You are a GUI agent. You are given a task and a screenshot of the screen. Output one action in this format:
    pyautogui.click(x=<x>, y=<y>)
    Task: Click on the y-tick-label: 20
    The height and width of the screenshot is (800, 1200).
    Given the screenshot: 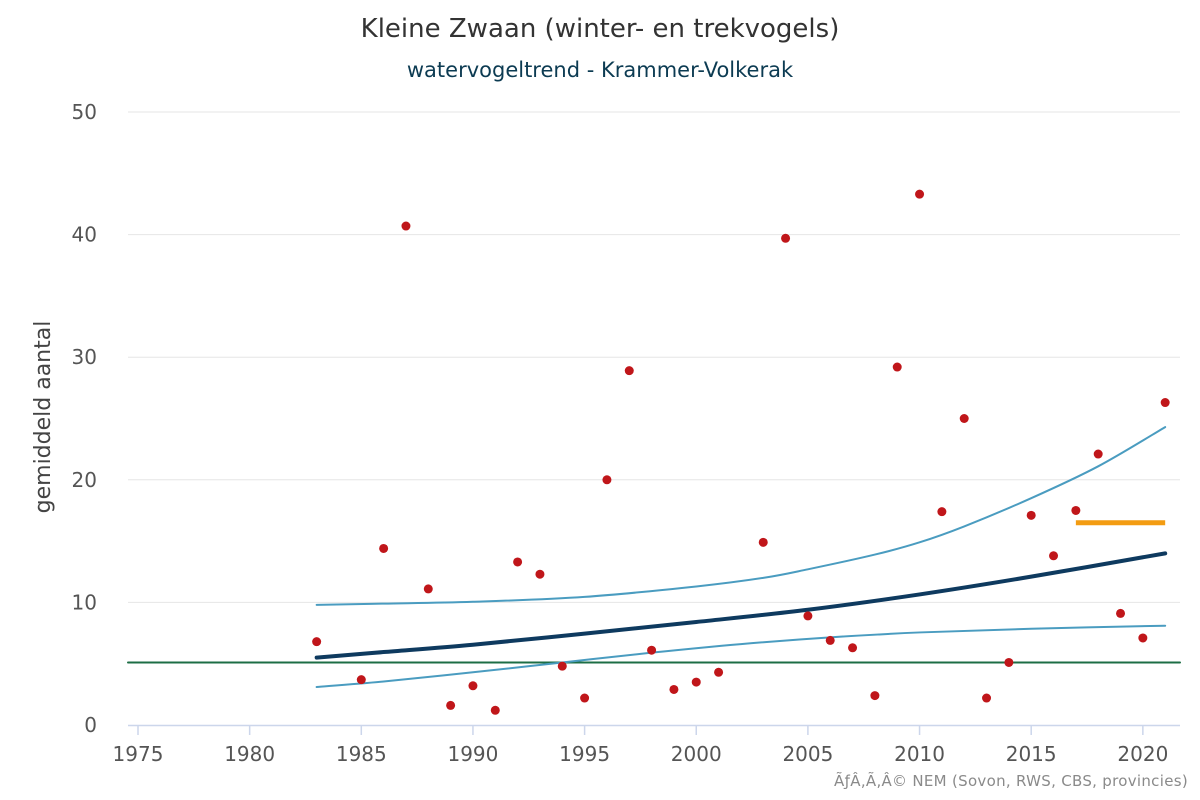 What is the action you would take?
    pyautogui.click(x=84, y=480)
    